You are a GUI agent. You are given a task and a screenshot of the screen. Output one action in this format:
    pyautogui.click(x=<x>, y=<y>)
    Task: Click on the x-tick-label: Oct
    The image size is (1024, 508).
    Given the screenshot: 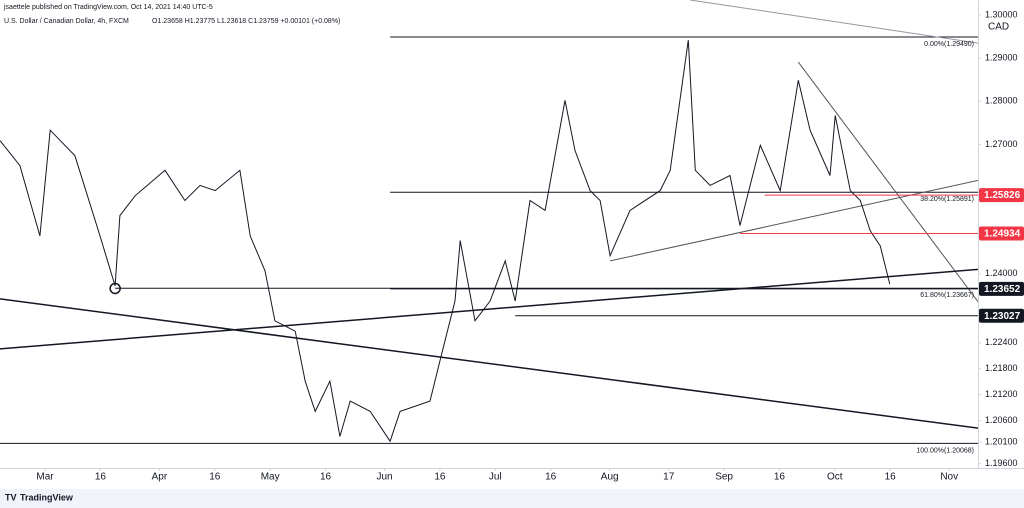 What is the action you would take?
    pyautogui.click(x=835, y=477)
    